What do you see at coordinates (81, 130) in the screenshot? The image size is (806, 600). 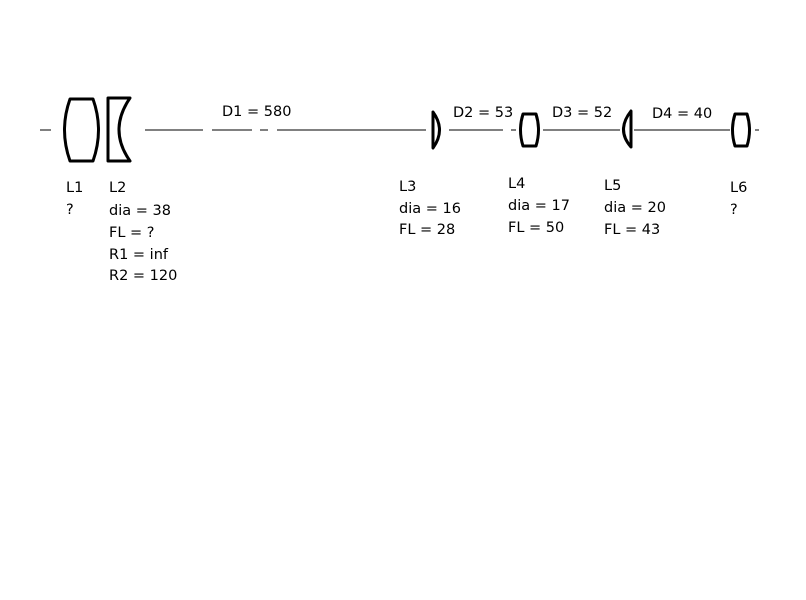 I see `lens-l1-shape` at bounding box center [81, 130].